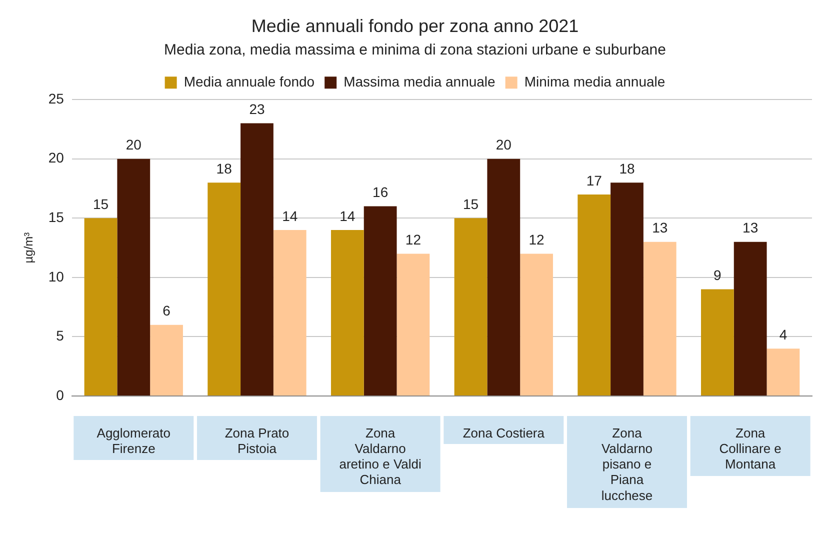  Describe the element at coordinates (56, 98) in the screenshot. I see `y-tick-label: 25` at that location.